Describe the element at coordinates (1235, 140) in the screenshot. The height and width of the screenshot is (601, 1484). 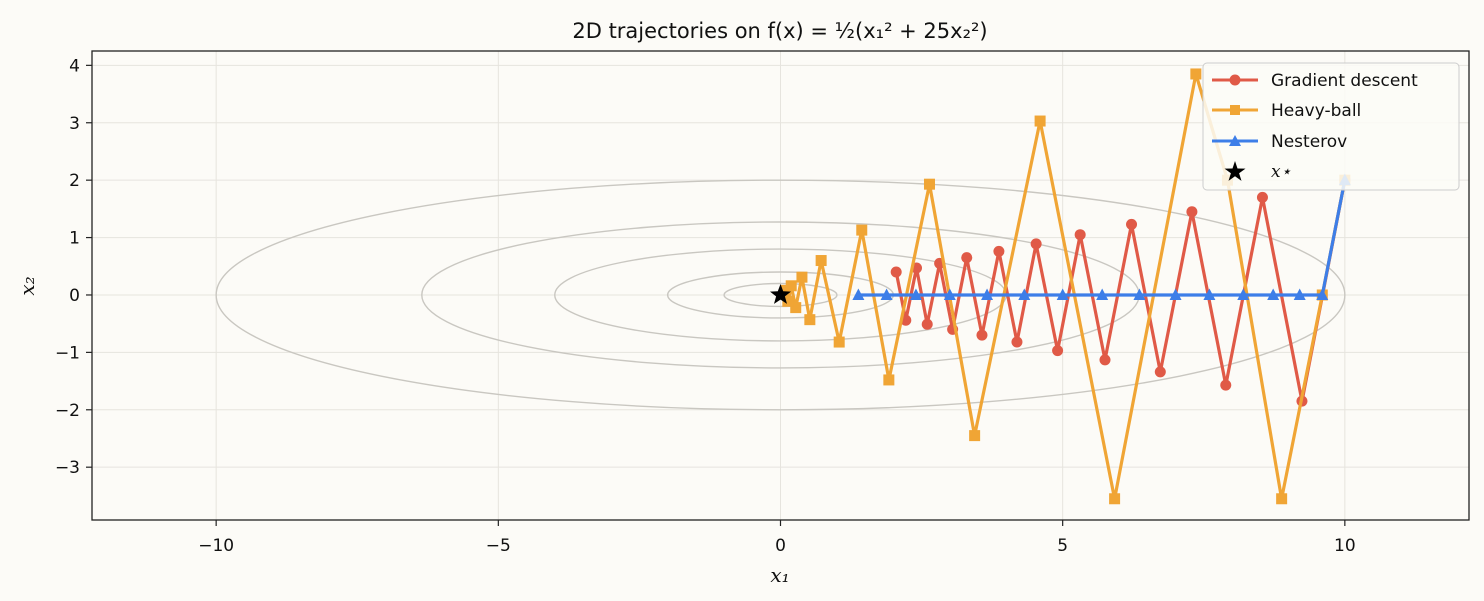
I see `legend-triangle-marker-icon` at that location.